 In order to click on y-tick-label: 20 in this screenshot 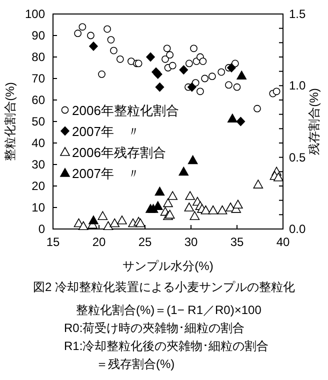, I will do `click(39, 186)`.